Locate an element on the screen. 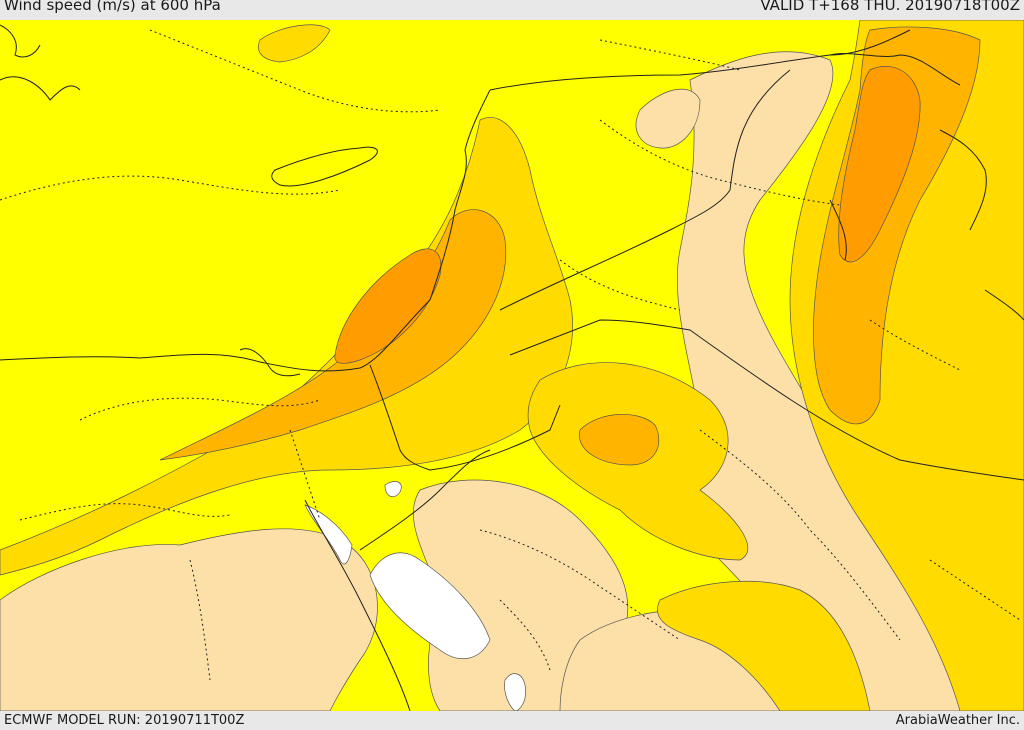 The height and width of the screenshot is (730, 1024). border-saudi-iraq is located at coordinates (766, 400).